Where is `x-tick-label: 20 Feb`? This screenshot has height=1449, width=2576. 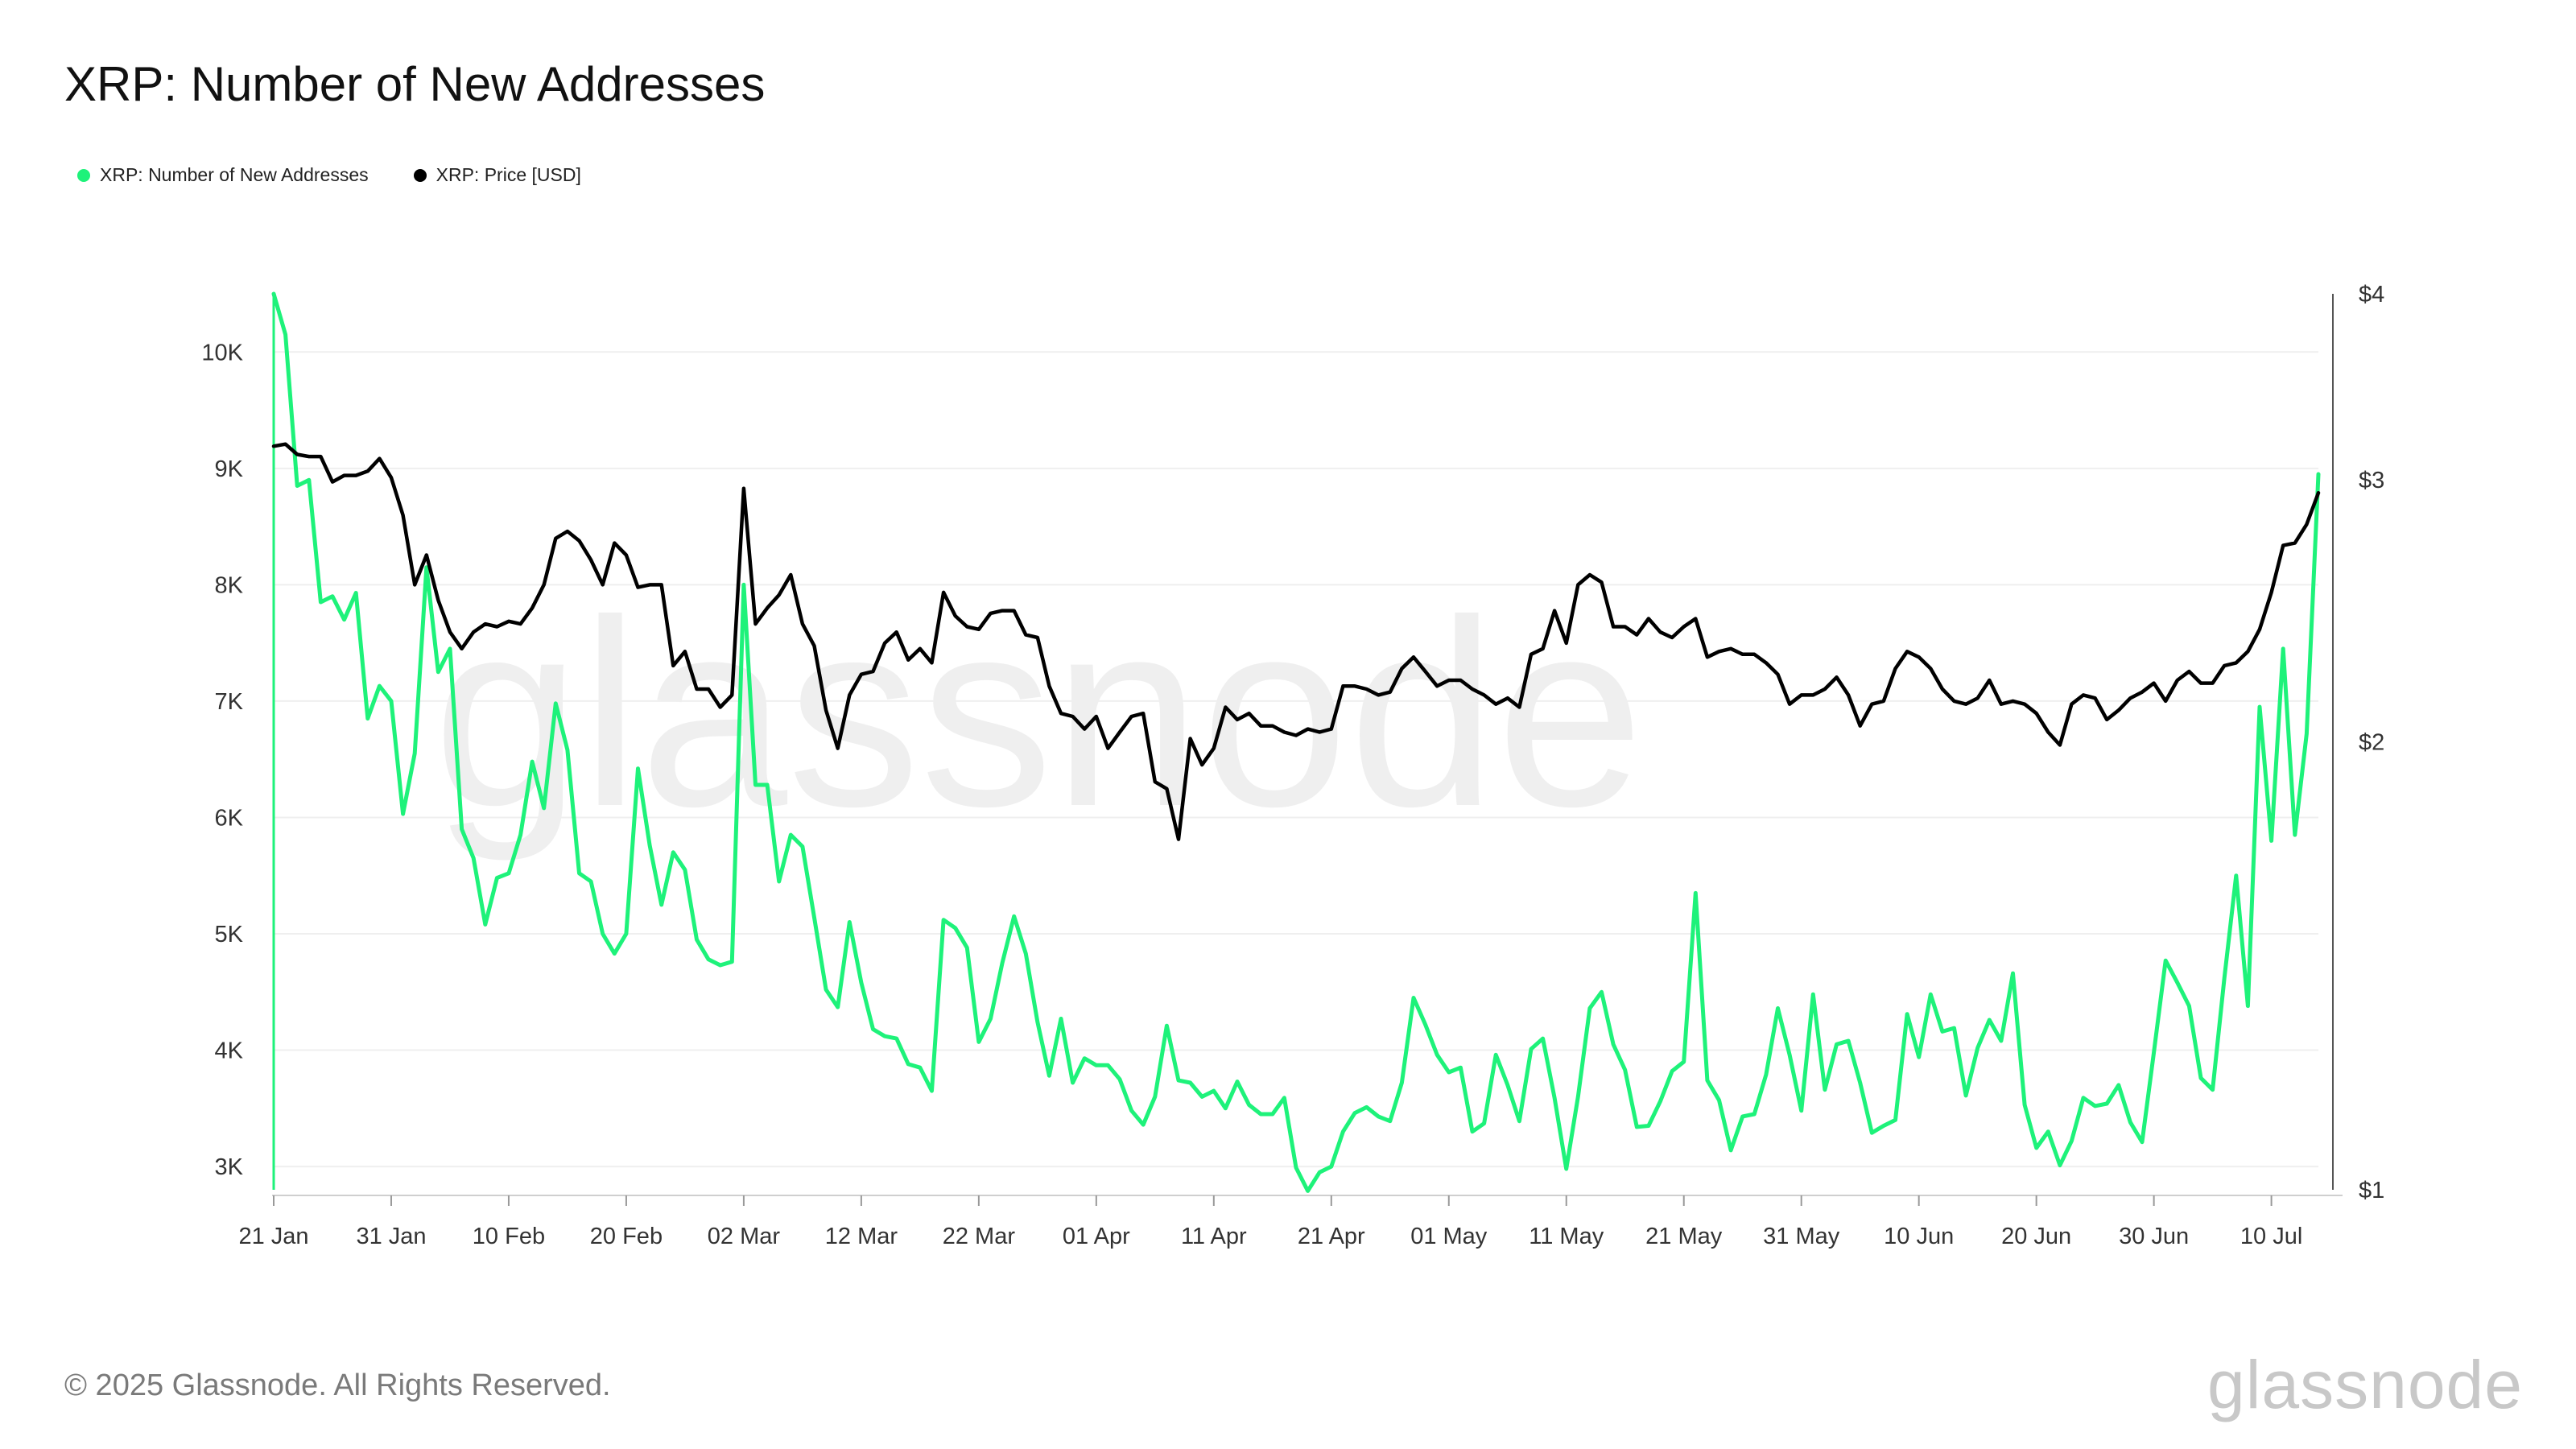
x-tick-label: 20 Feb is located at coordinates (626, 1236).